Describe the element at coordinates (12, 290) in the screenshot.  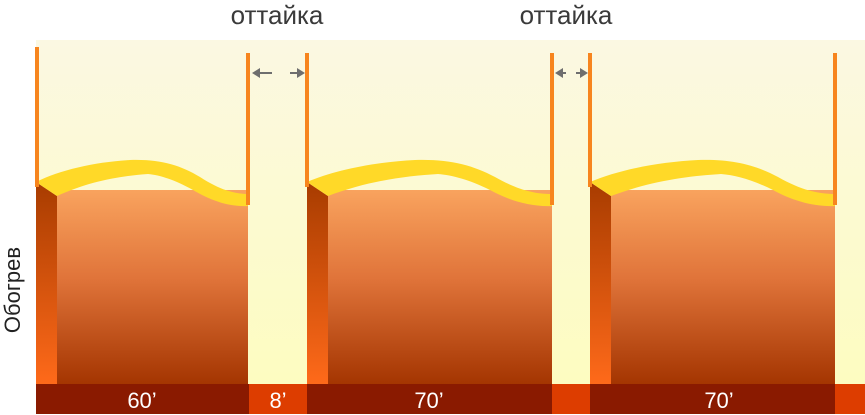
I see `heating-axis-label: Обогрев` at that location.